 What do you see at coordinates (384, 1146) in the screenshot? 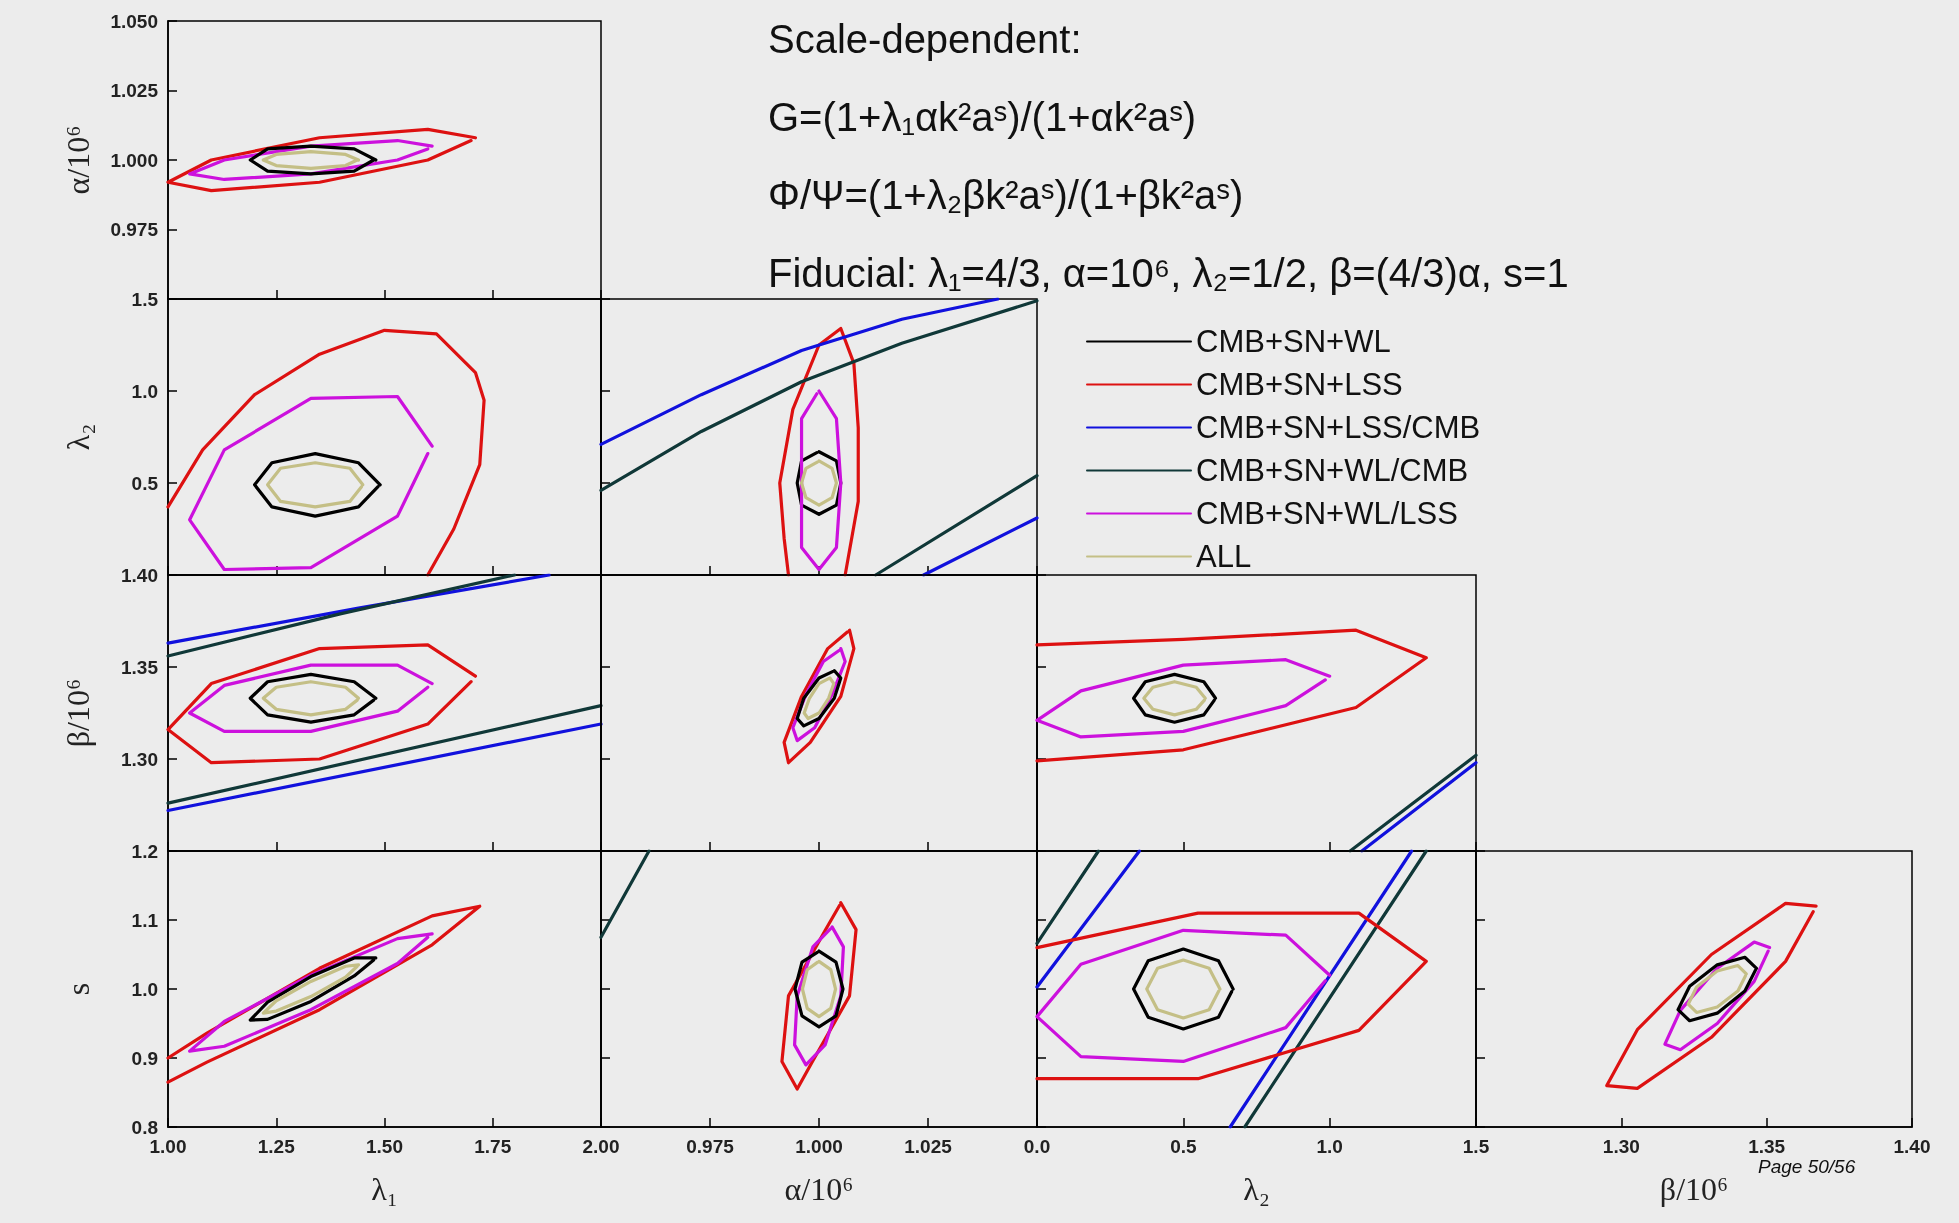
I see `x-tick-label: 1.50` at bounding box center [384, 1146].